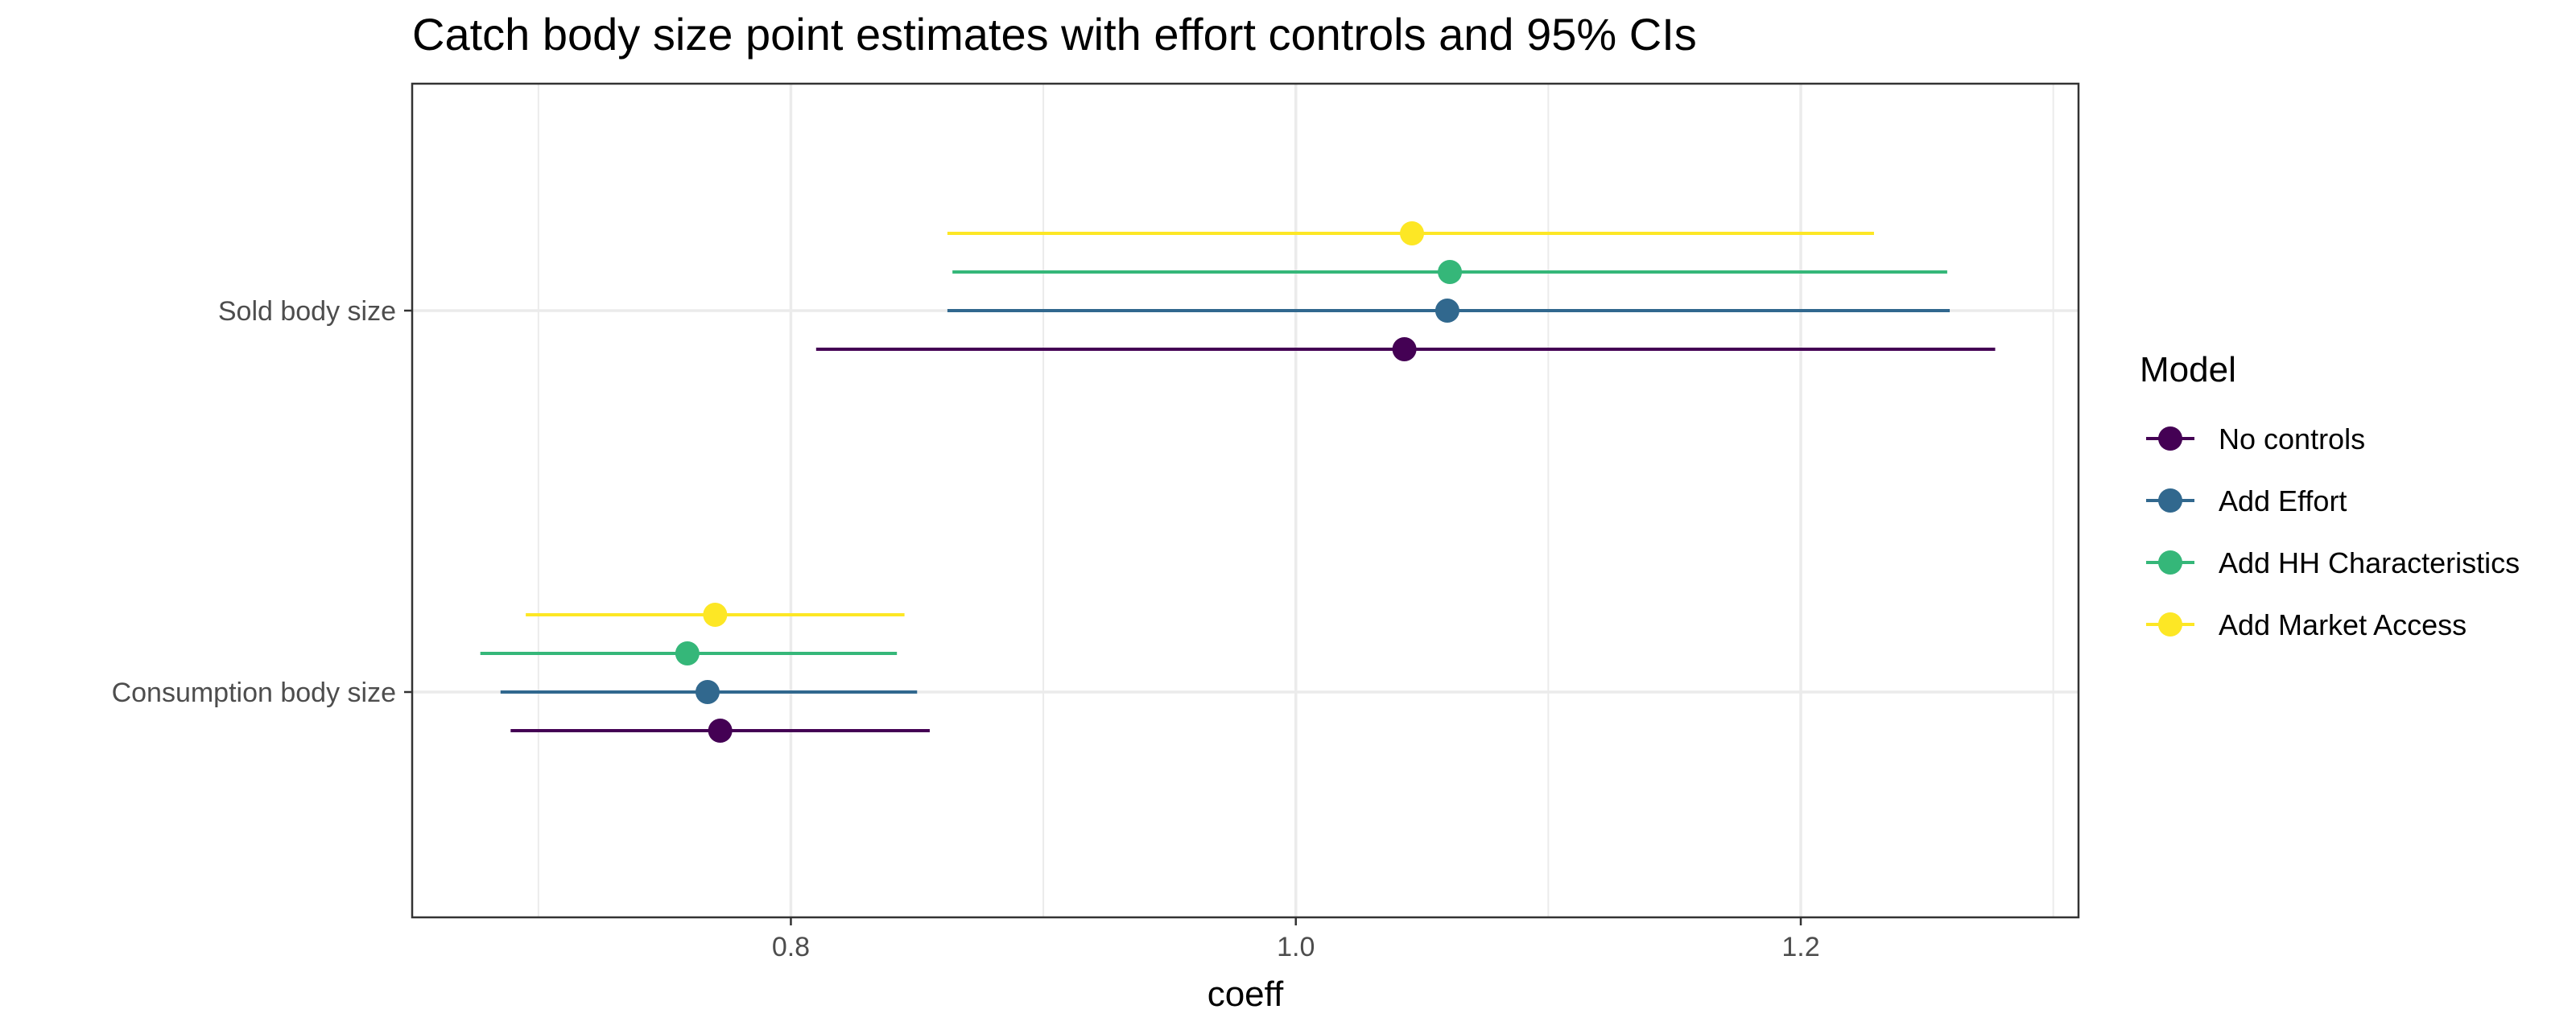 The width and height of the screenshot is (2576, 1030). Describe the element at coordinates (2343, 624) in the screenshot. I see `legend-label: Add Market Access` at that location.